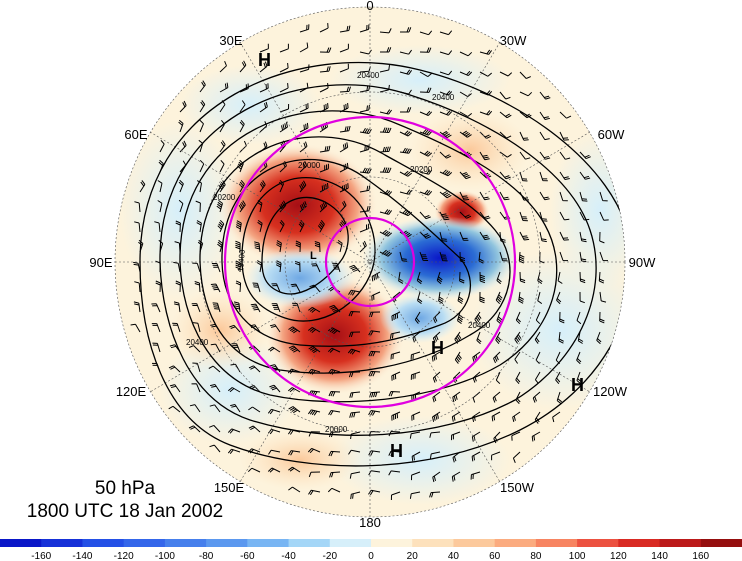 The width and height of the screenshot is (742, 561). Describe the element at coordinates (330, 556) in the screenshot. I see `colorbar-tick-label: -20` at that location.